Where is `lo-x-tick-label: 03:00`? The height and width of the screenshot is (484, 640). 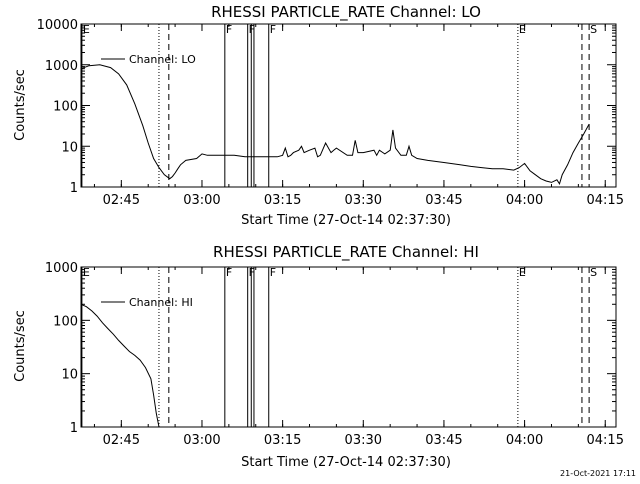 lo-x-tick-label: 03:00 is located at coordinates (201, 200).